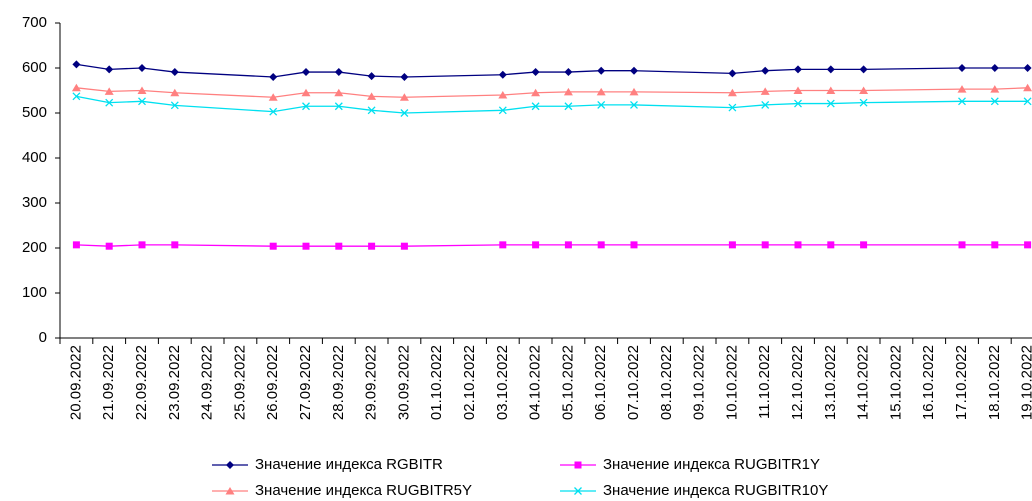  Describe the element at coordinates (600, 382) in the screenshot. I see `x-tick-label: 06.10.2022` at that location.